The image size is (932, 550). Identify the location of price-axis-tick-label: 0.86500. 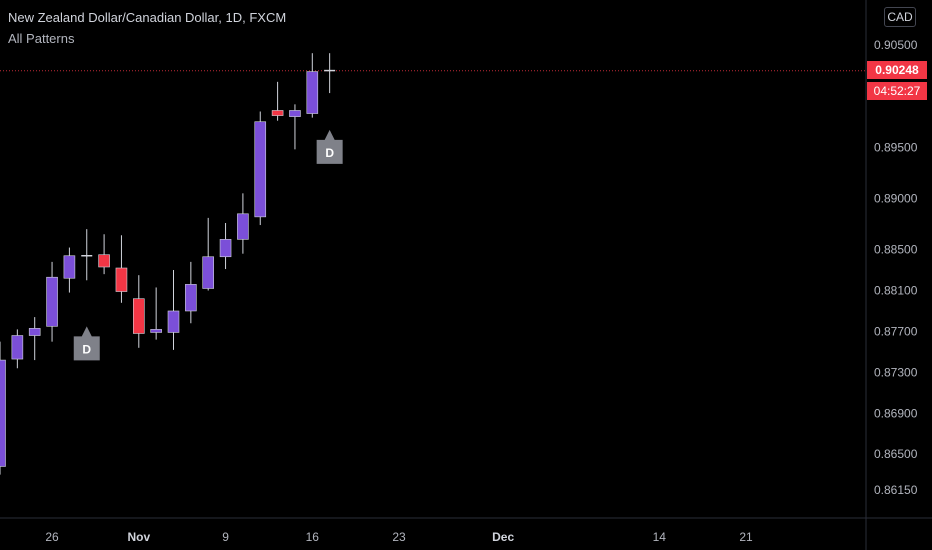
(896, 454).